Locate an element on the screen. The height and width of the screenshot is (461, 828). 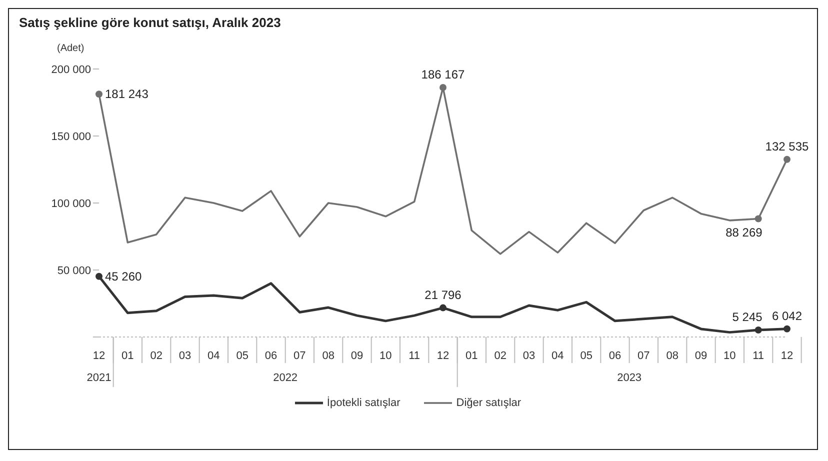
data-label: 45 260 is located at coordinates (123, 276).